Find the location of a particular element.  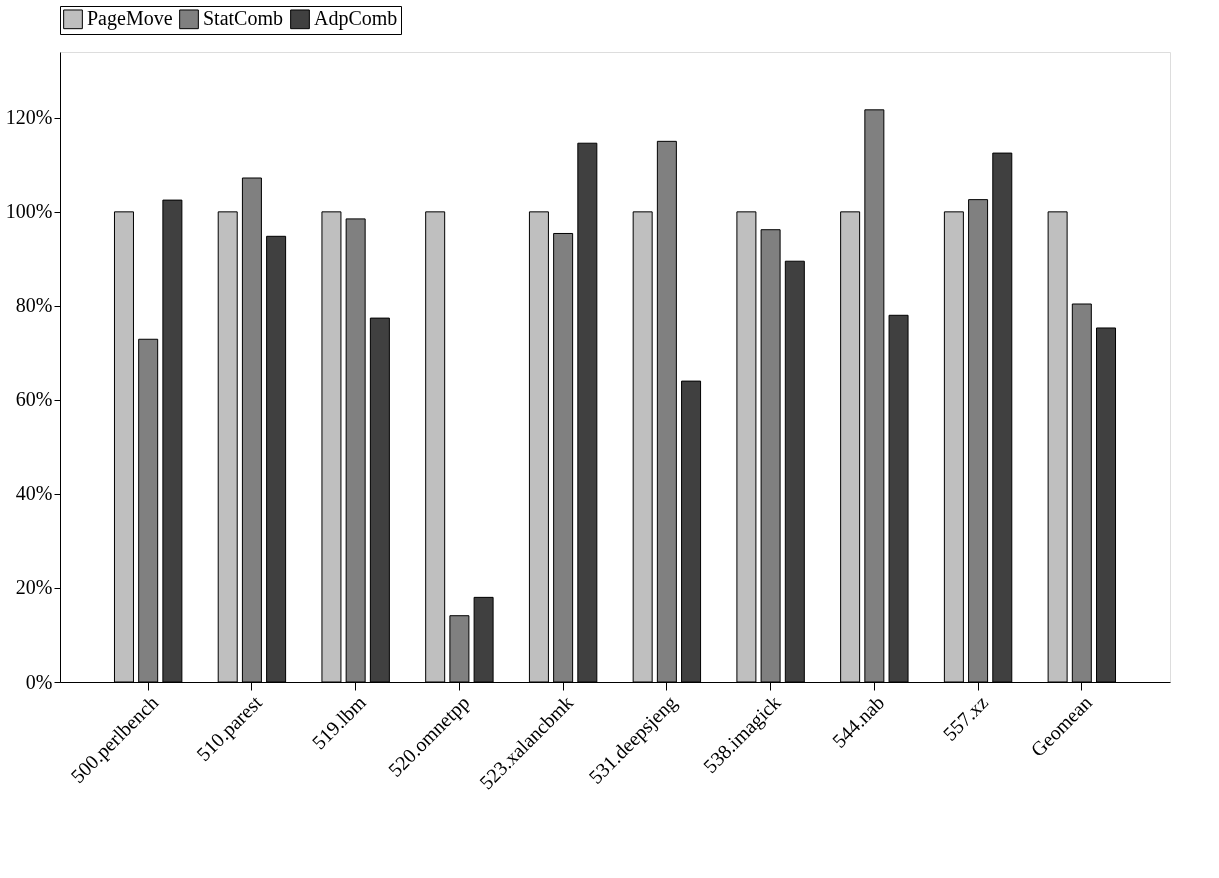

y-tick-label: 0% is located at coordinates (39, 681).